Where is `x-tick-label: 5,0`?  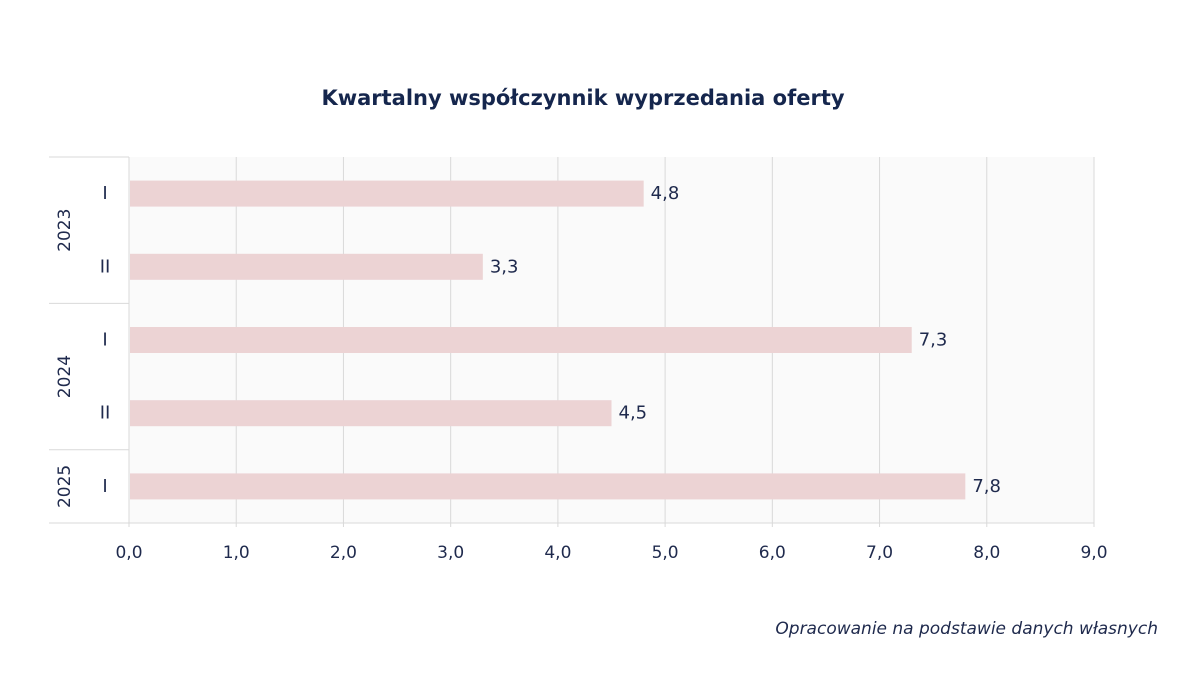
x-tick-label: 5,0 is located at coordinates (665, 553).